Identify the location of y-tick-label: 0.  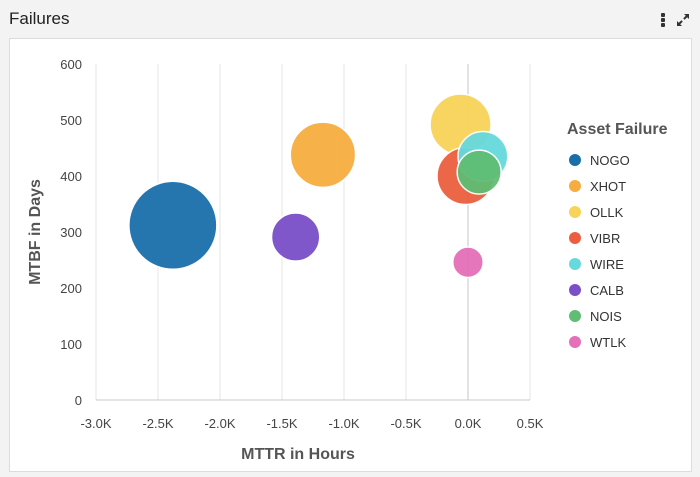
(78, 400).